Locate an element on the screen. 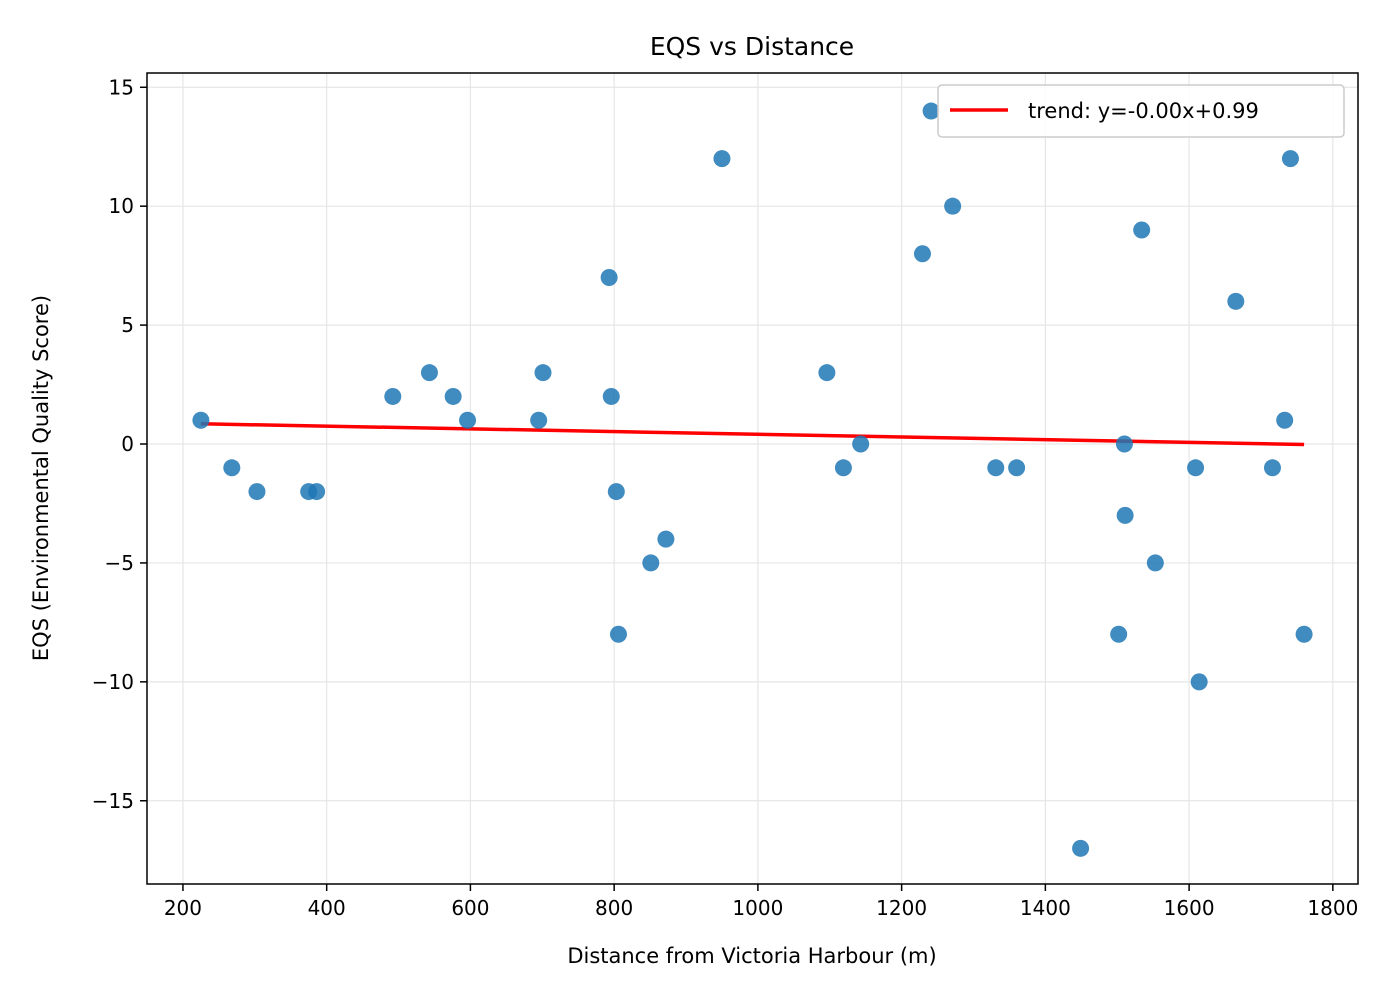 This screenshot has width=1400, height=1000. legend-trend-label: trend: y=-0.00x+0.99 is located at coordinates (1143, 111).